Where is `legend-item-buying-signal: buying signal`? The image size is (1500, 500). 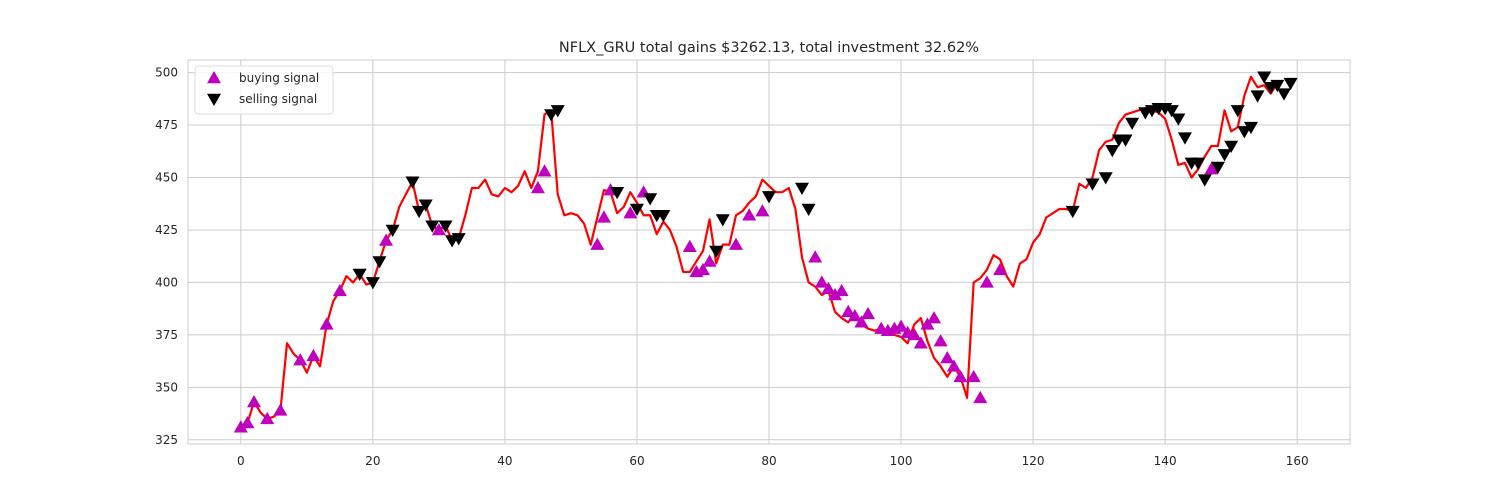 legend-item-buying-signal: buying signal is located at coordinates (263, 78).